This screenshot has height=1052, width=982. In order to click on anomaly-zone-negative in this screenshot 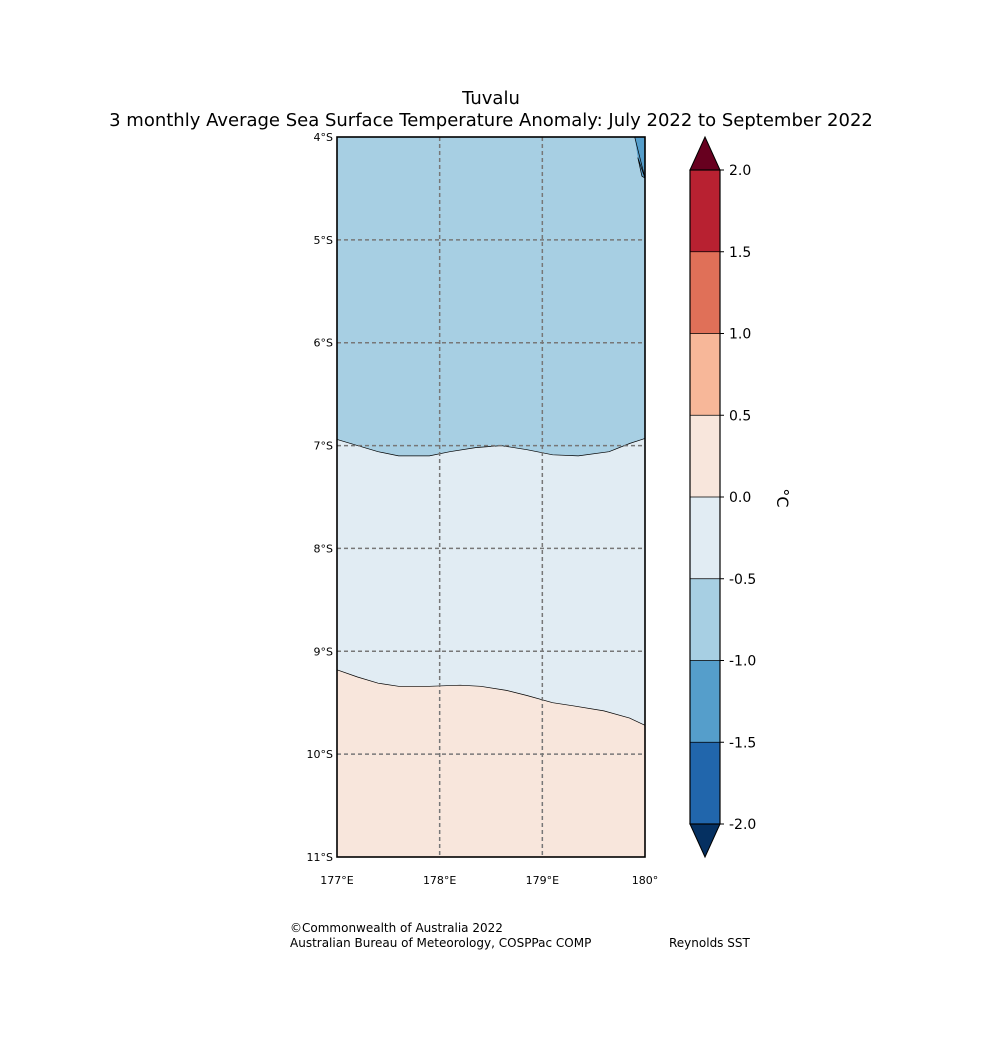, I will do `click(491, 296)`.